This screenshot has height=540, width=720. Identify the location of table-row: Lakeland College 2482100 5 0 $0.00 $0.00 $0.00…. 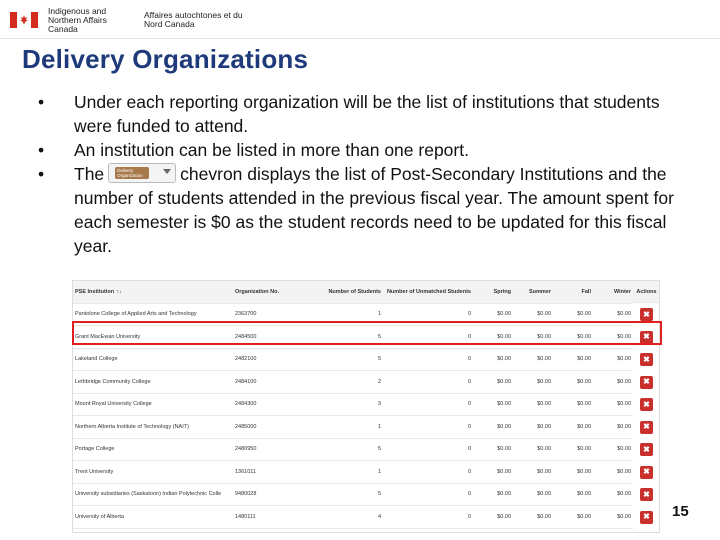
(353, 359).